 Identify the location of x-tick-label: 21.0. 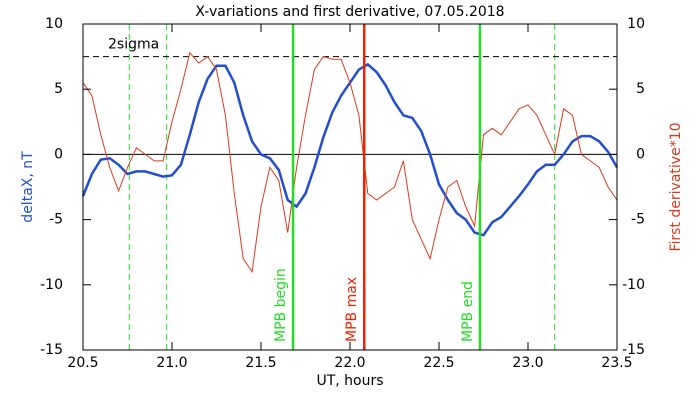
(171, 363).